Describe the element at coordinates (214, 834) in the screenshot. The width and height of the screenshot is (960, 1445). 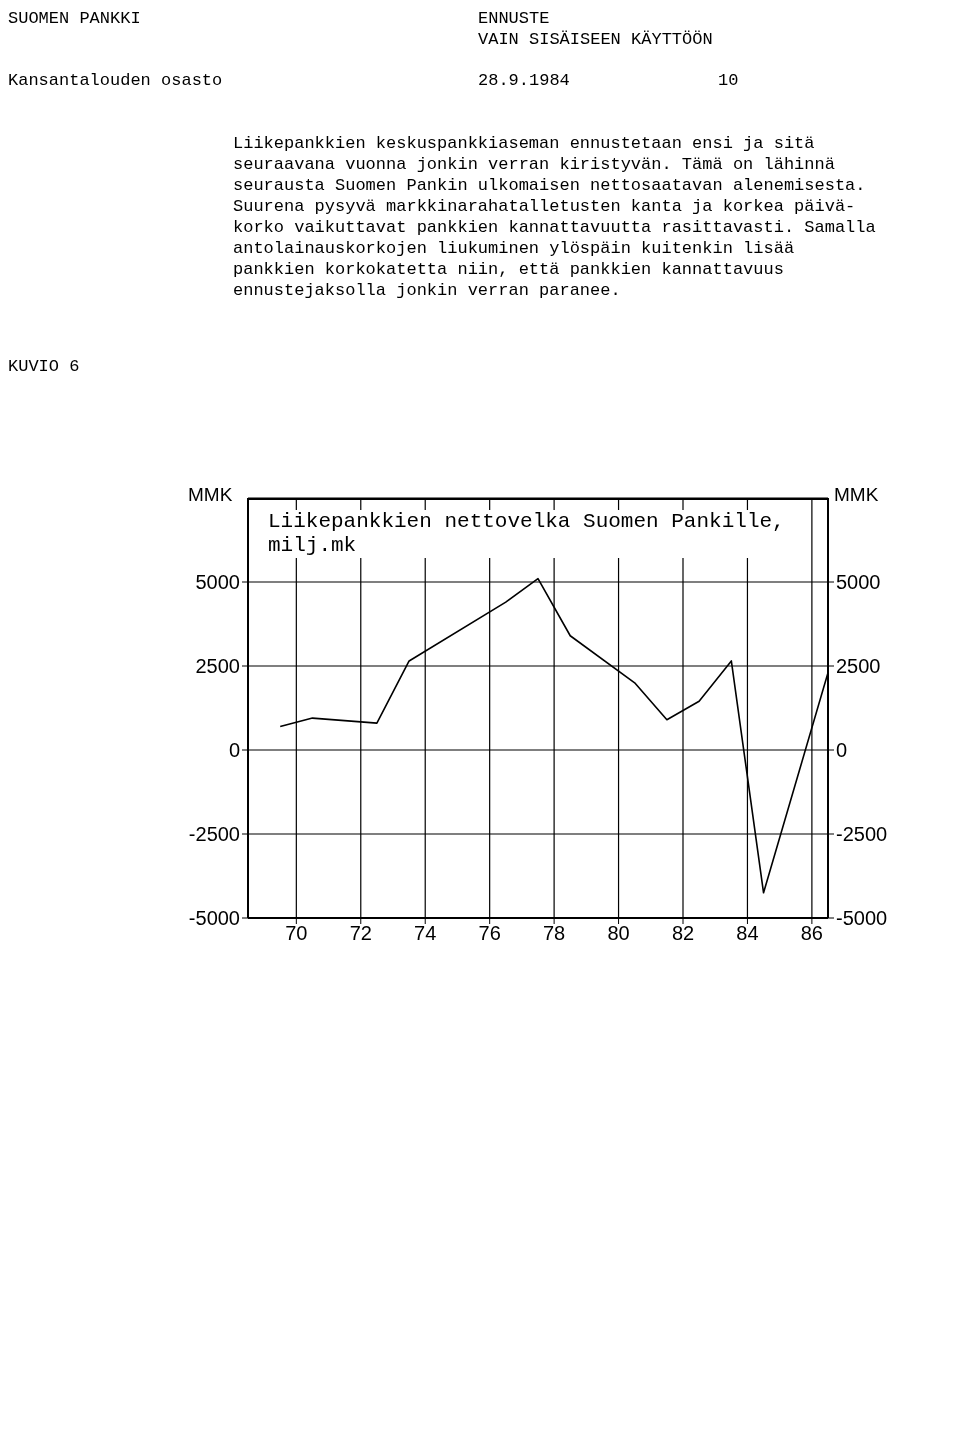
I see `y-tick-label: -2500` at that location.